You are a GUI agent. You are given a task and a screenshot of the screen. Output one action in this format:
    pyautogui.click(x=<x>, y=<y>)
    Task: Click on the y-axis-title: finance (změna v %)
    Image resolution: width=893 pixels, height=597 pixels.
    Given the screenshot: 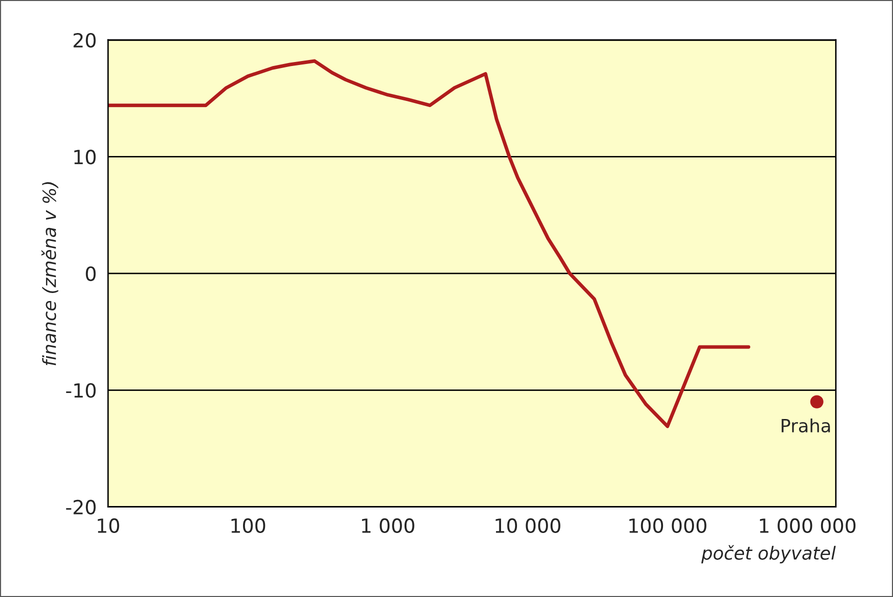 What is the action you would take?
    pyautogui.click(x=49, y=274)
    